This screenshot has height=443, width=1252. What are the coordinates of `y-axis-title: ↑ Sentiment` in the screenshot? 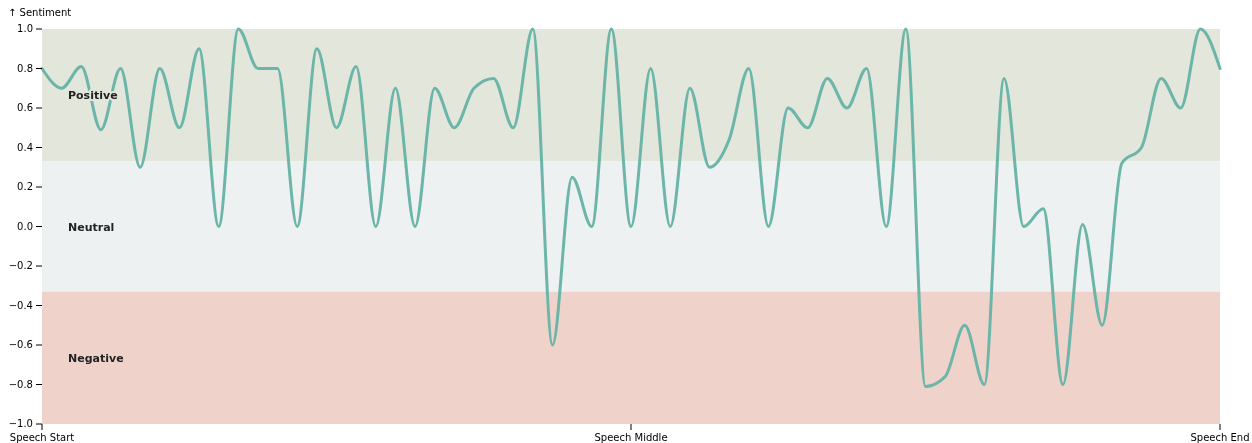 It's located at (40, 12).